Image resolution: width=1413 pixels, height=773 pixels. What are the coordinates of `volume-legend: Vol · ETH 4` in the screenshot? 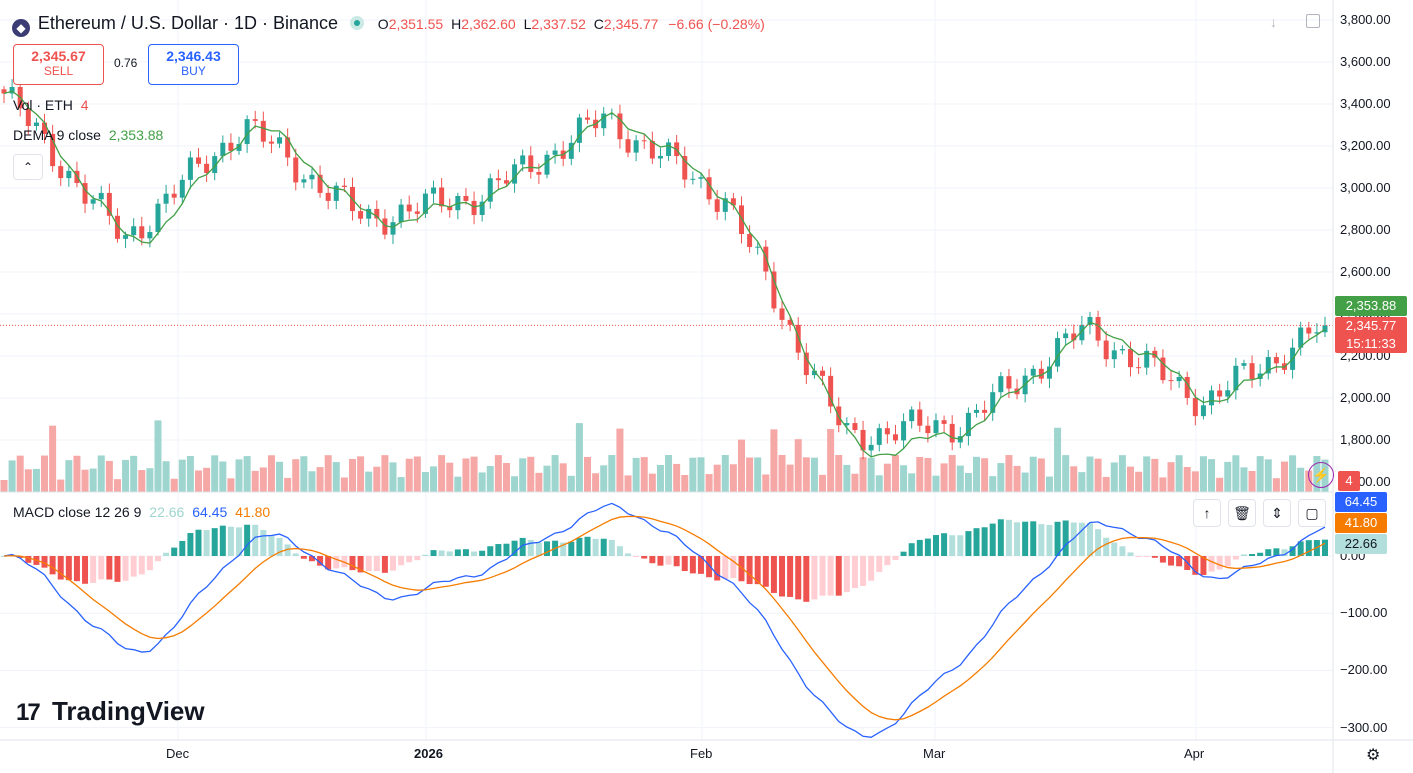 It's located at (51, 105).